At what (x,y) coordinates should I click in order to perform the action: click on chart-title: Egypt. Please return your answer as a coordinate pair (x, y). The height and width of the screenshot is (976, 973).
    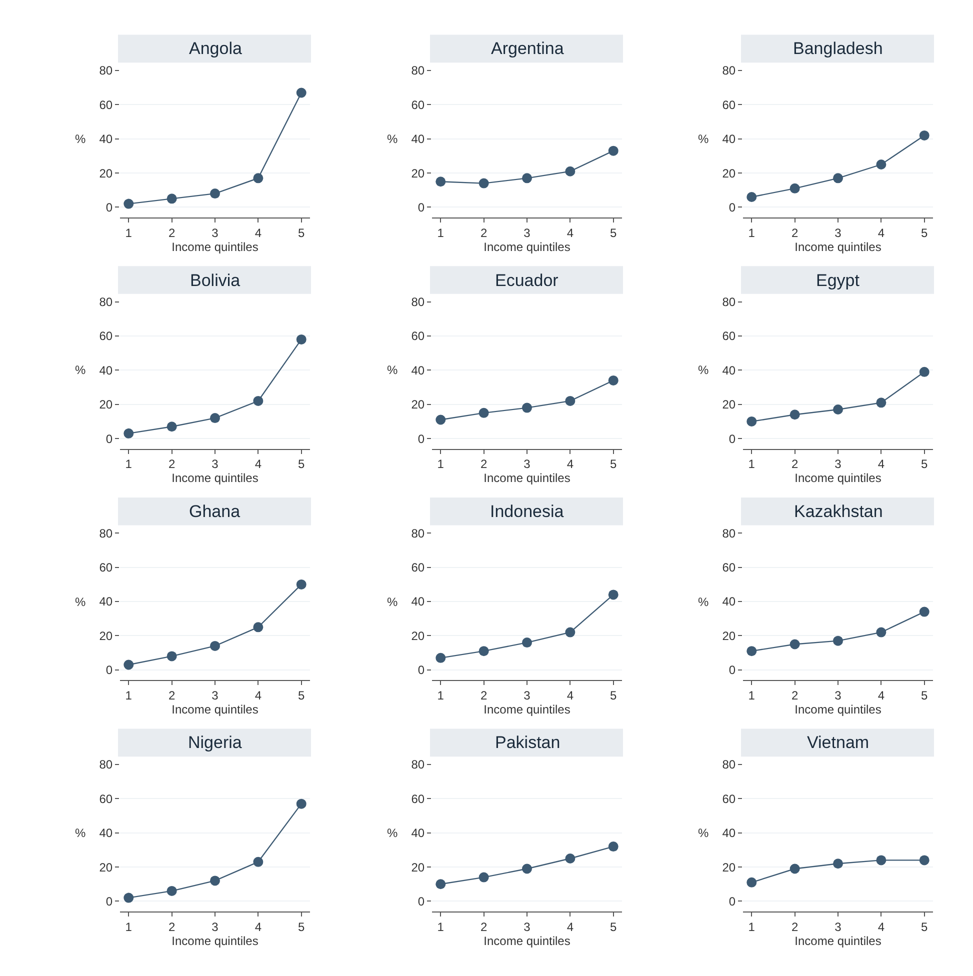
    Looking at the image, I should click on (838, 280).